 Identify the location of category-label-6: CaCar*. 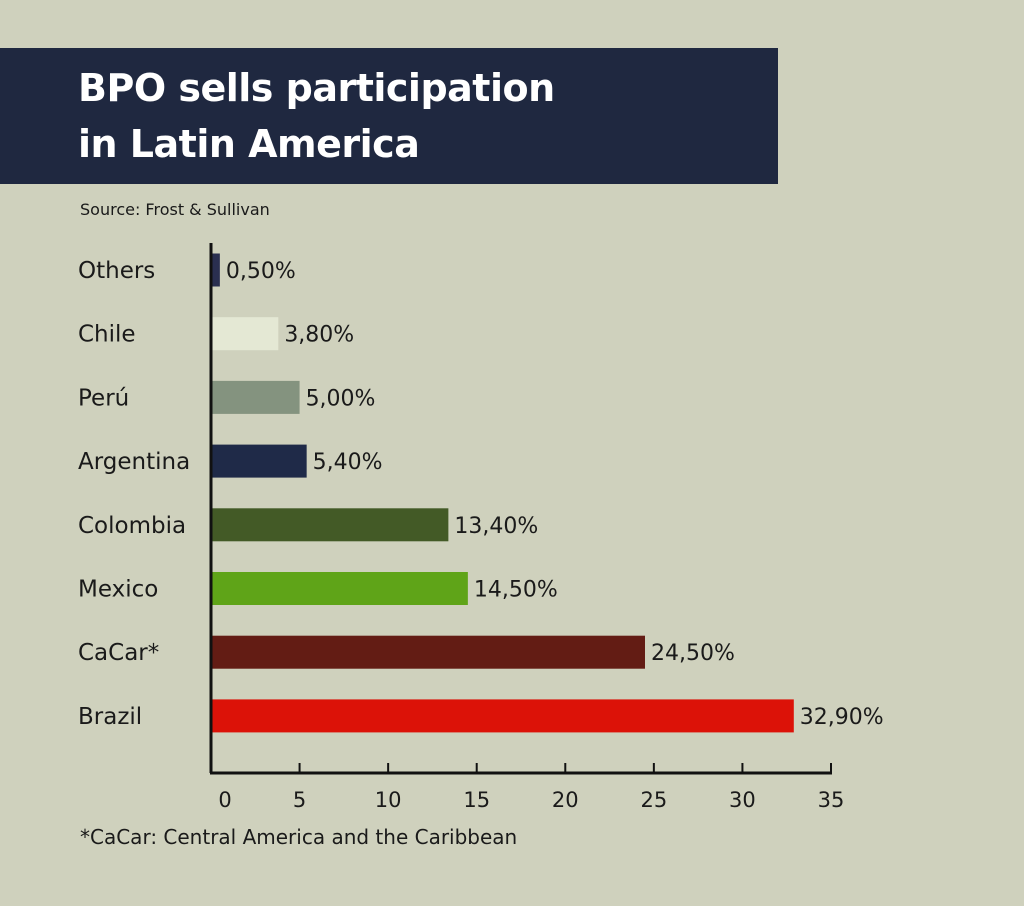
(118, 653).